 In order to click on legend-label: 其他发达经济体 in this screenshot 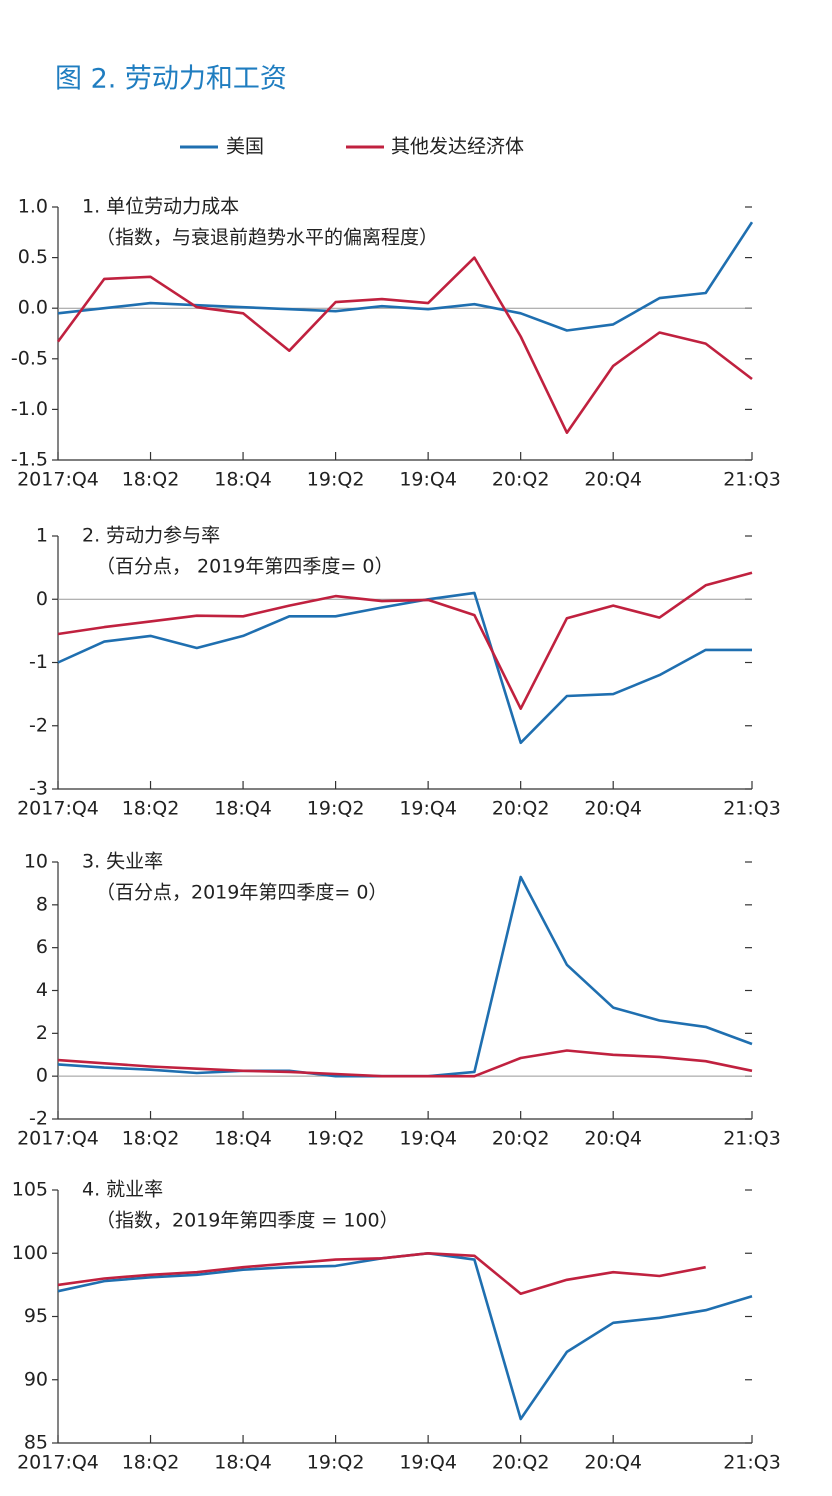, I will do `click(457, 147)`.